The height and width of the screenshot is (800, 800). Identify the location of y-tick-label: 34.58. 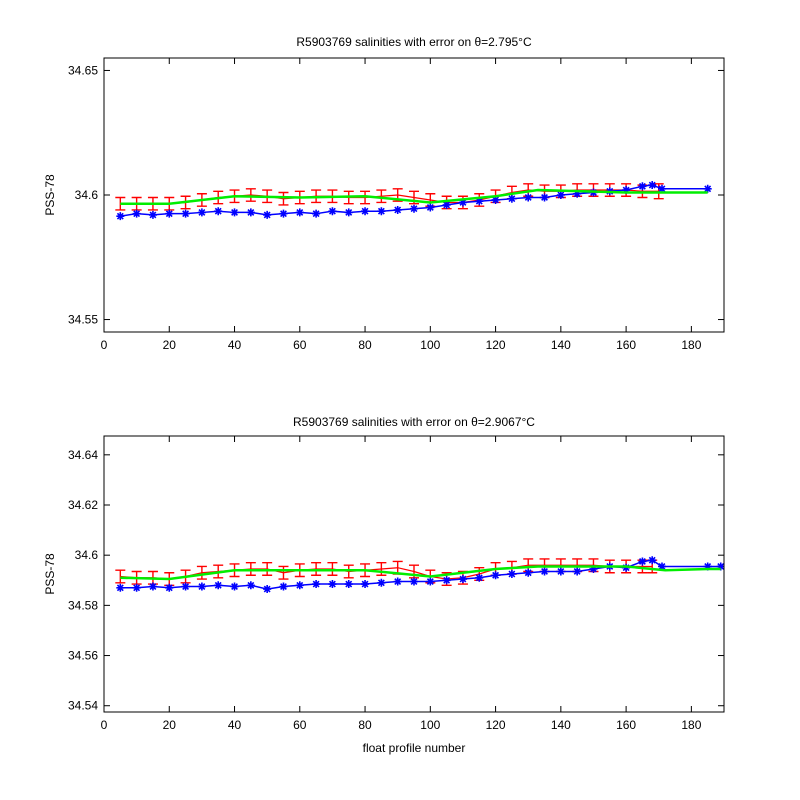
(83, 605).